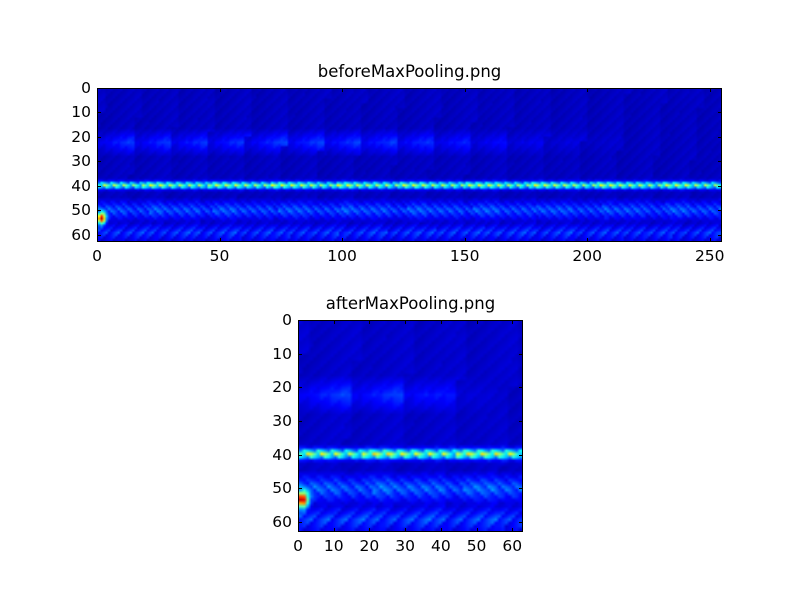 This screenshot has height=600, width=800. I want to click on x-ticklabel-1-0: 0, so click(298, 546).